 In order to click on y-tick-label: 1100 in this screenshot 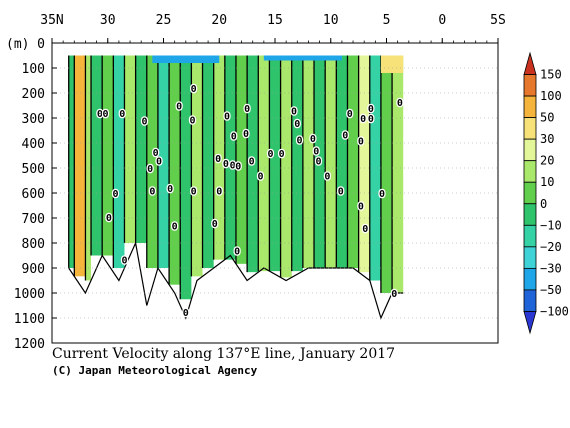, I will do `click(29, 319)`.